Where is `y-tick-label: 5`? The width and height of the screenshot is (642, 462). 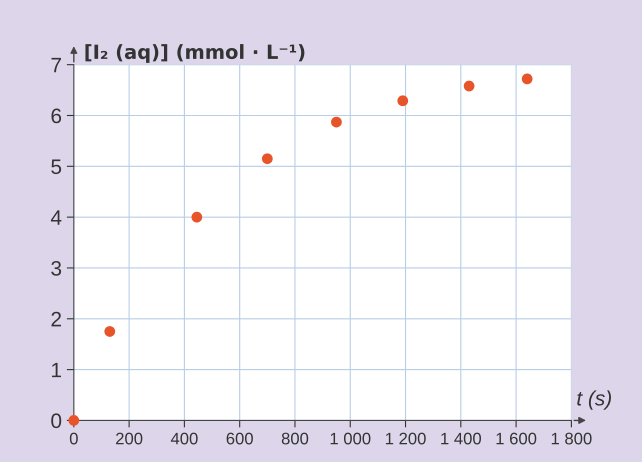
y-tick-label: 5 is located at coordinates (56, 167).